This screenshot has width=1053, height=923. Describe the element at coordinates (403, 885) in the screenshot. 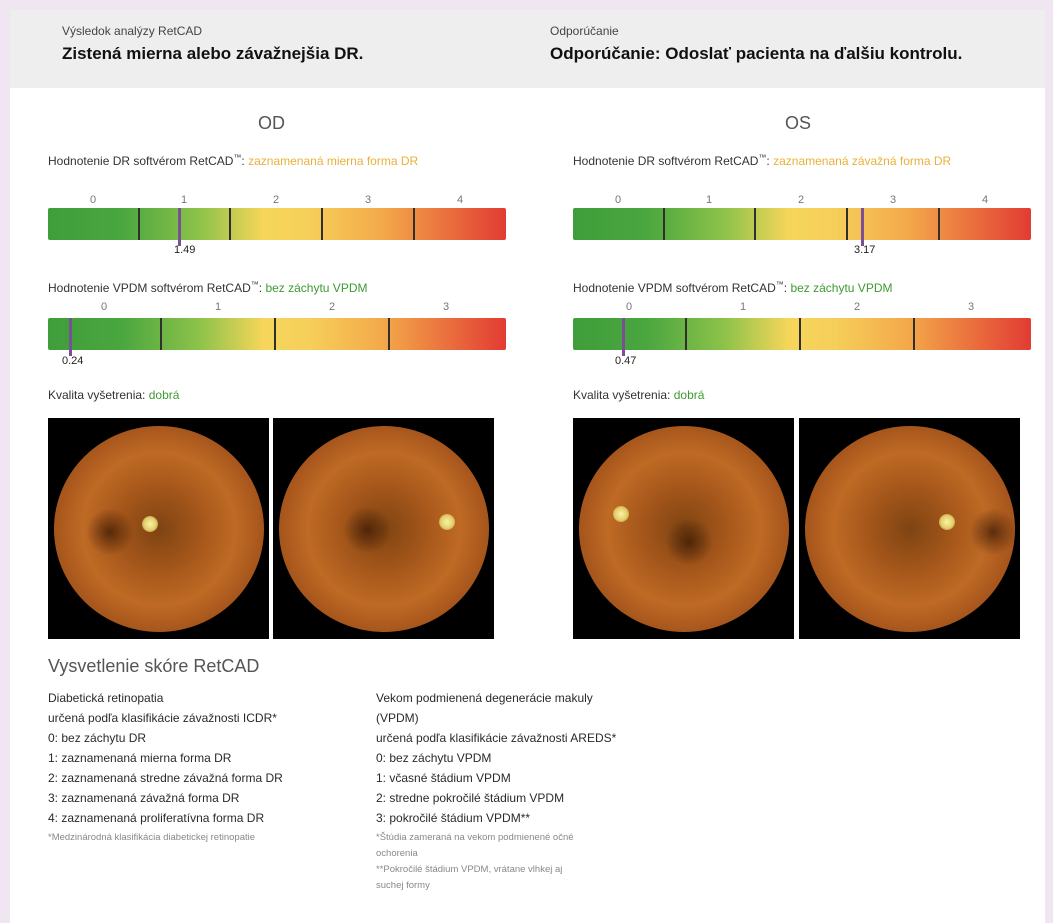

I see `vpdm-footnote-2-cont: suchej formy` at that location.